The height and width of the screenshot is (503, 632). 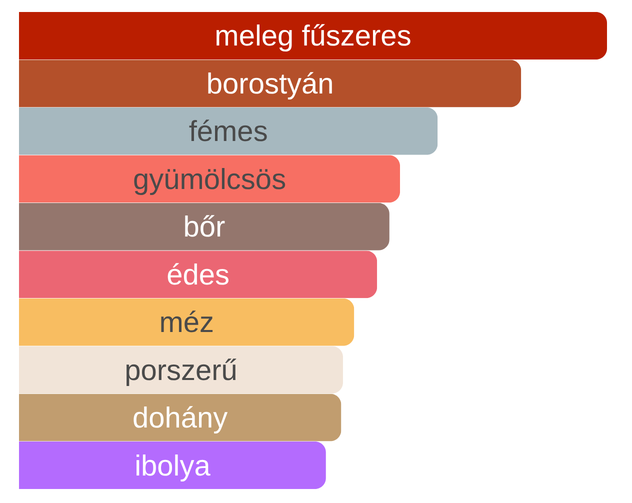 I want to click on y-tick-label: meleg fűszeres, so click(x=313, y=36).